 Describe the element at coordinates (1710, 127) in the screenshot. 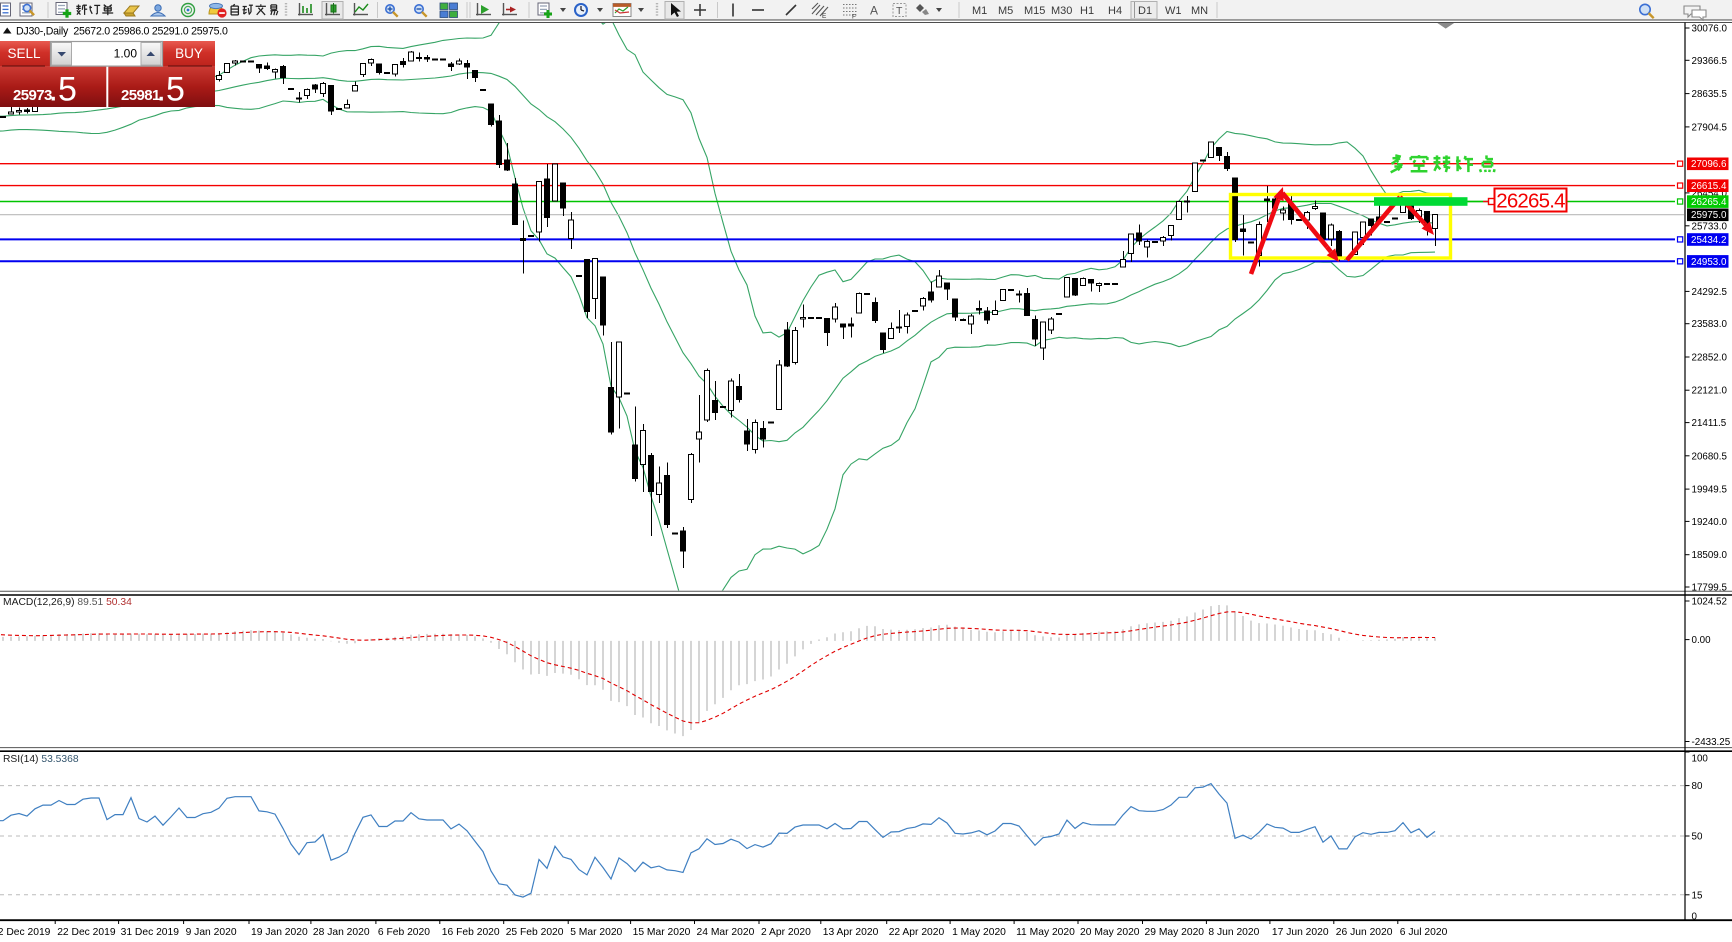

I see `svg-text: 27904.5` at that location.